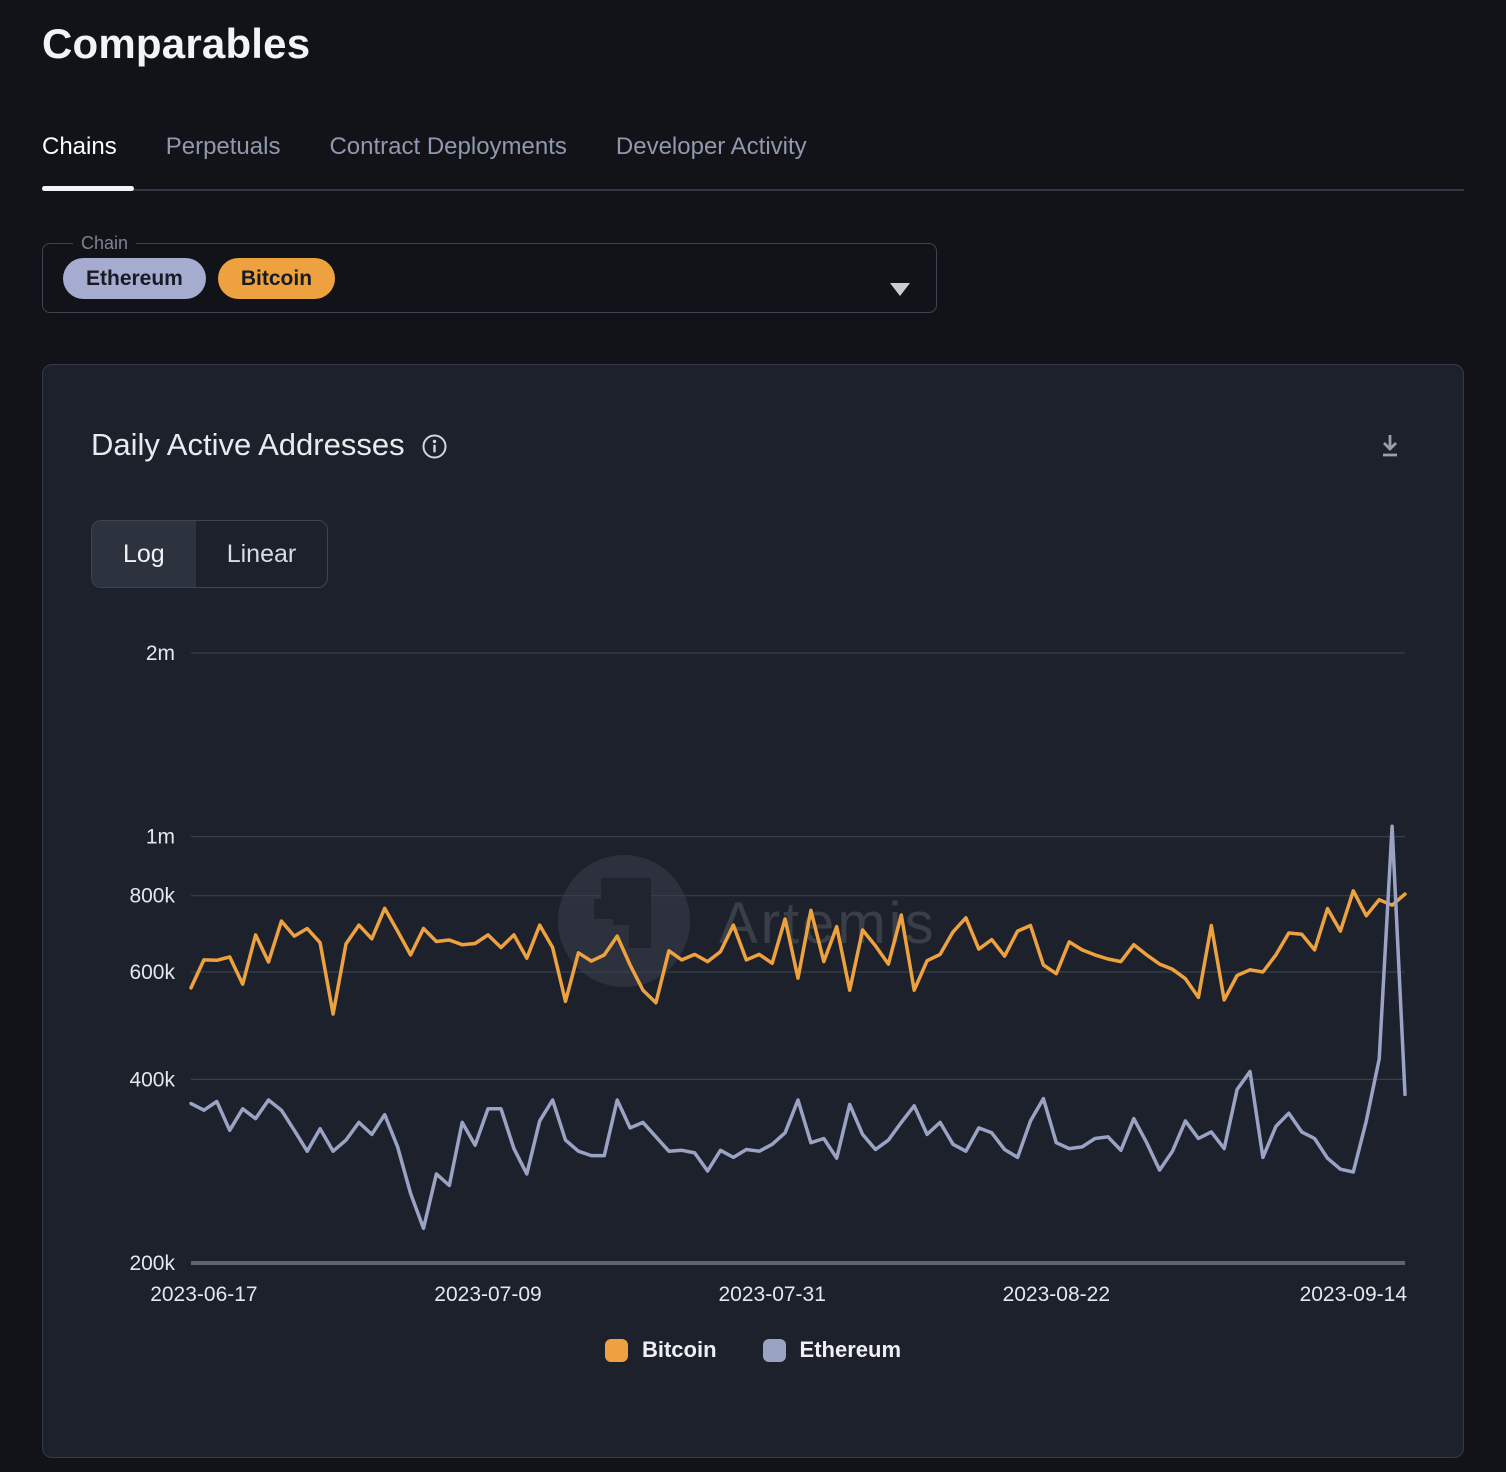 This screenshot has height=1472, width=1506. Describe the element at coordinates (160, 837) in the screenshot. I see `y-tick-label: 1m` at that location.